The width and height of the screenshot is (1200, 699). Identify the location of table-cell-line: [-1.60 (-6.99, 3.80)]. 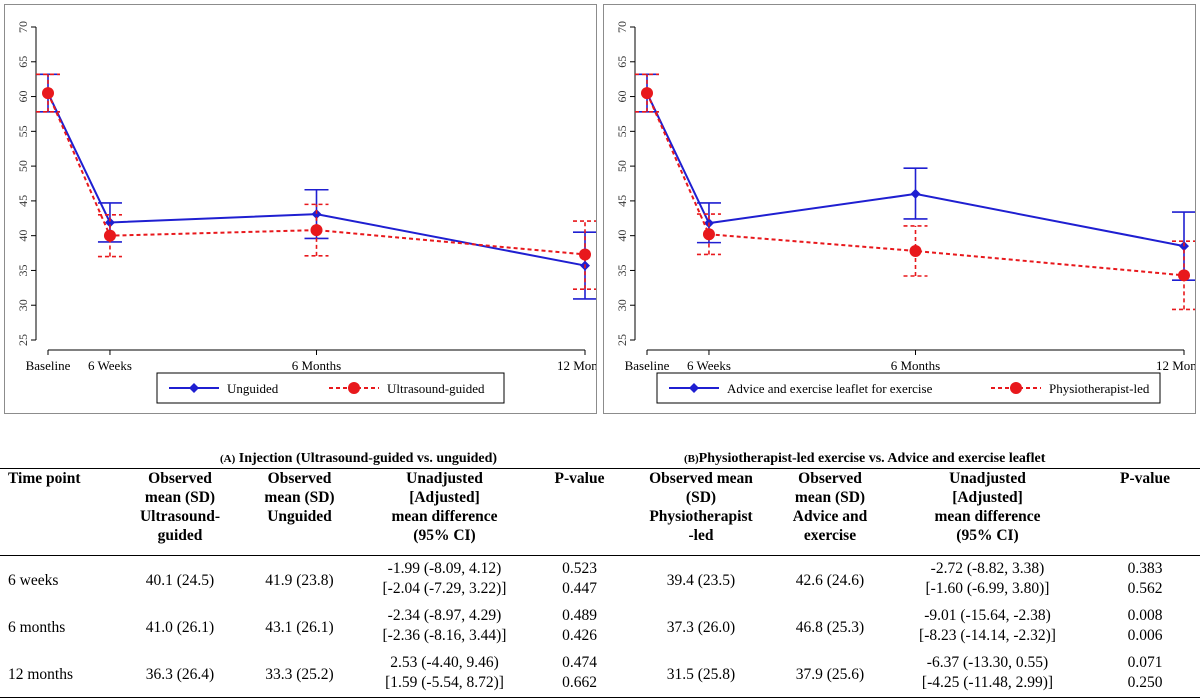
(987, 588).